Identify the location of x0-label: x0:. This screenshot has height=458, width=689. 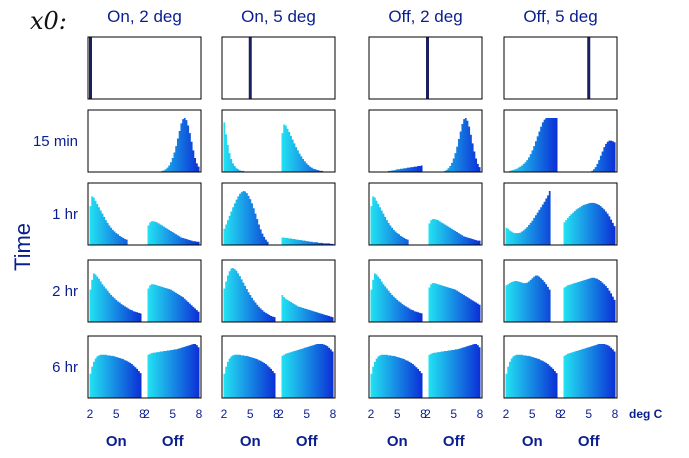
(48, 21).